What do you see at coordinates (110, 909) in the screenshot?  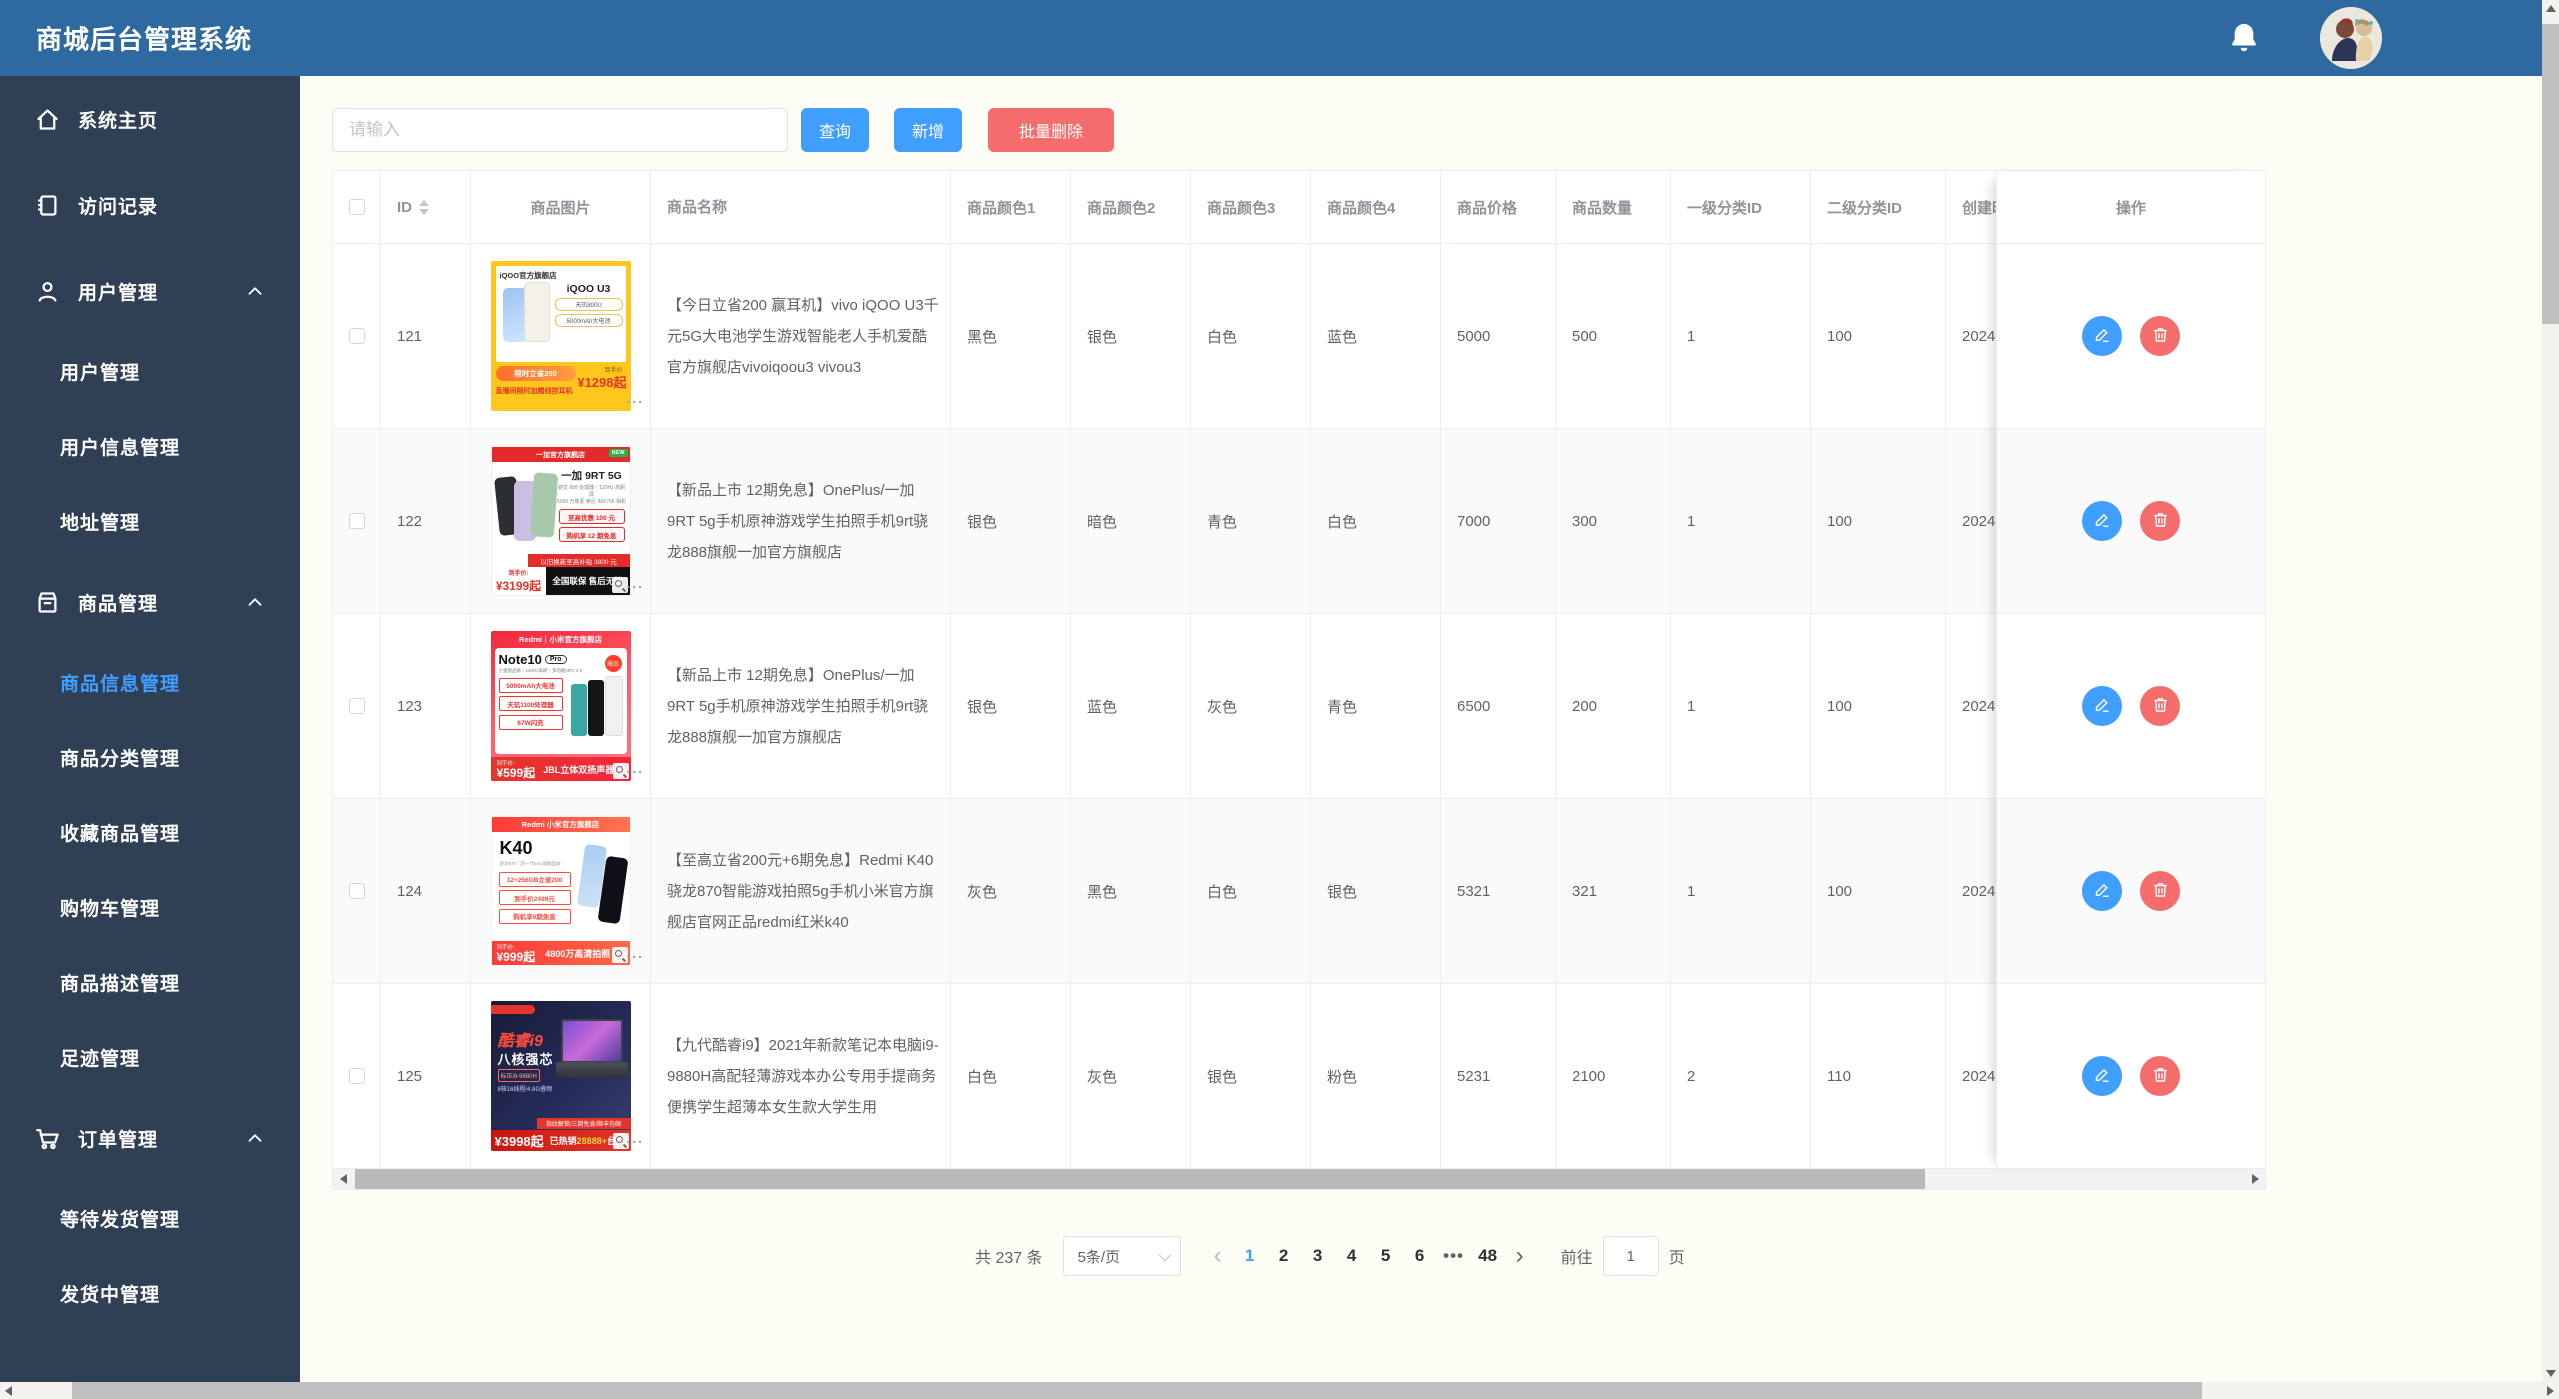 I see `sidebar-item-label: 购物车管理` at bounding box center [110, 909].